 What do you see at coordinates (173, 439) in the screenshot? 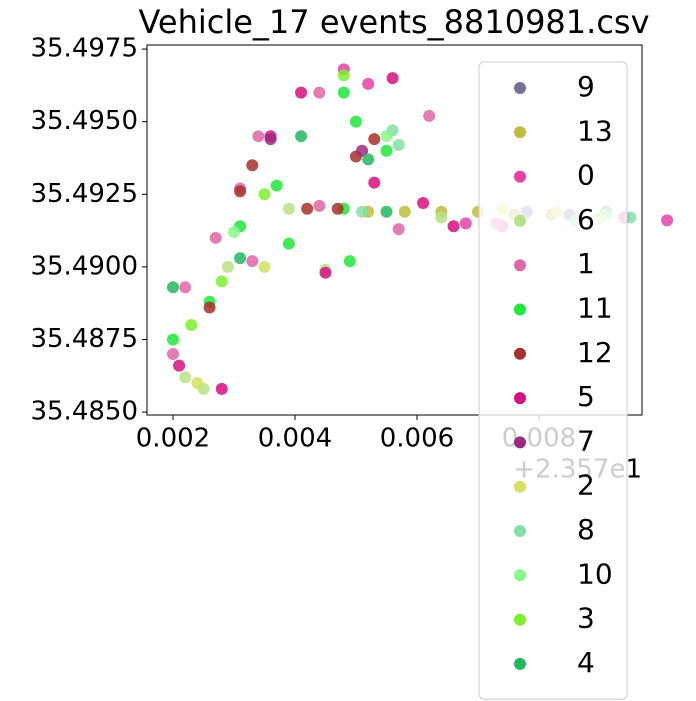
I see `x-tick-label: 0.002` at bounding box center [173, 439].